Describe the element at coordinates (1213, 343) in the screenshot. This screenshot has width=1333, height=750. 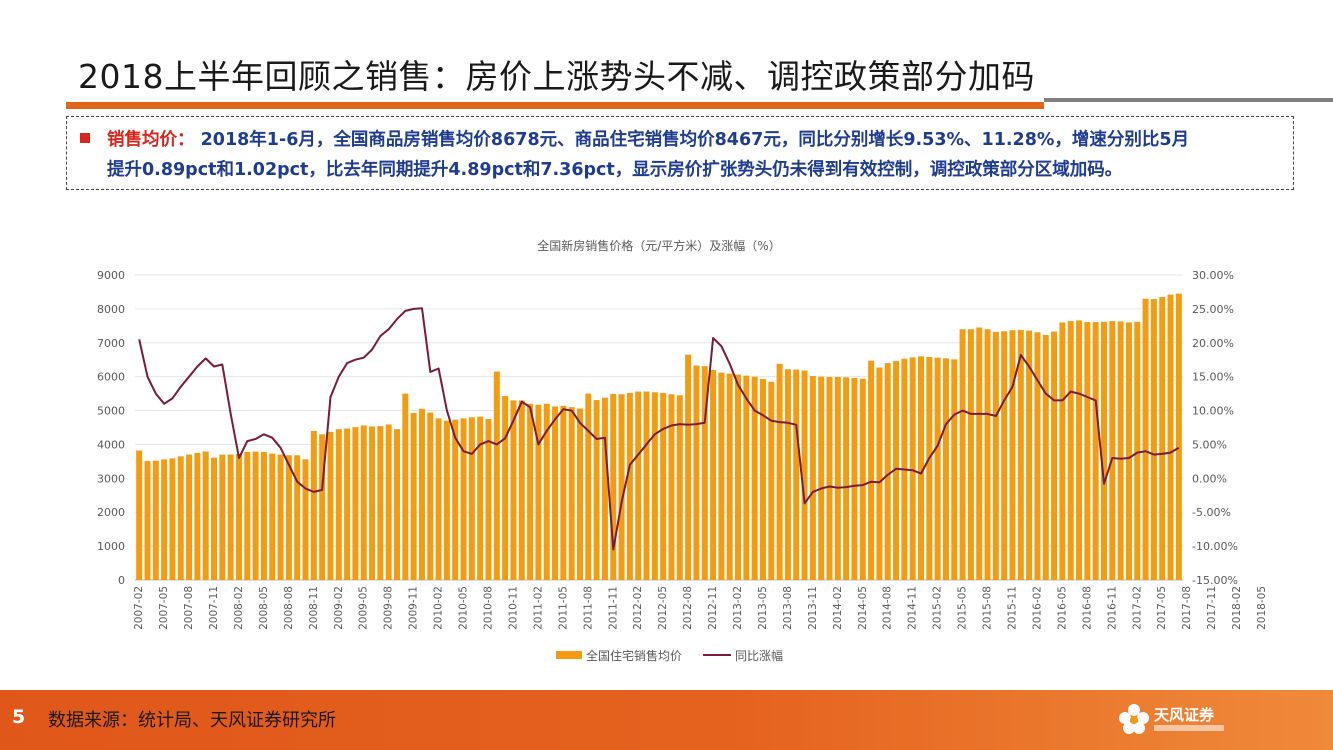
I see `y-right-tick-label: 20.00%` at that location.